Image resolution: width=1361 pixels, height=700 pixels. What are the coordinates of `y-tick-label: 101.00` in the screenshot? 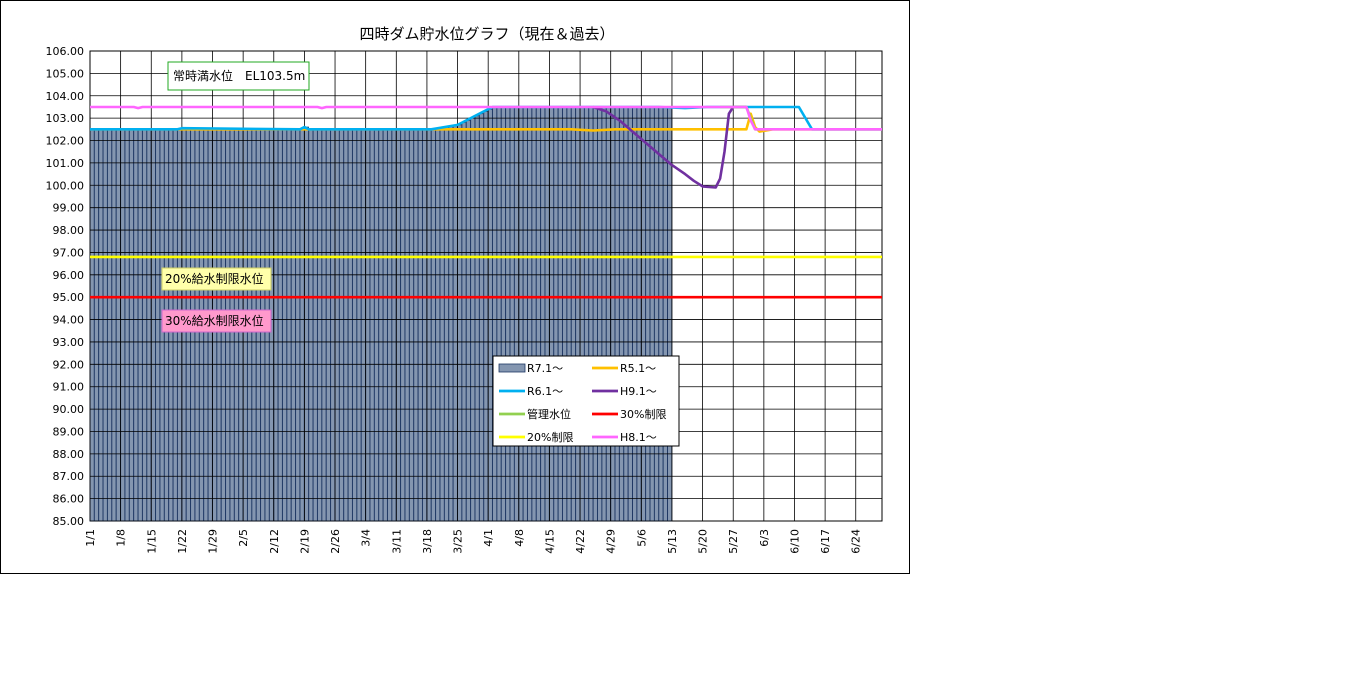 It's located at (65, 163).